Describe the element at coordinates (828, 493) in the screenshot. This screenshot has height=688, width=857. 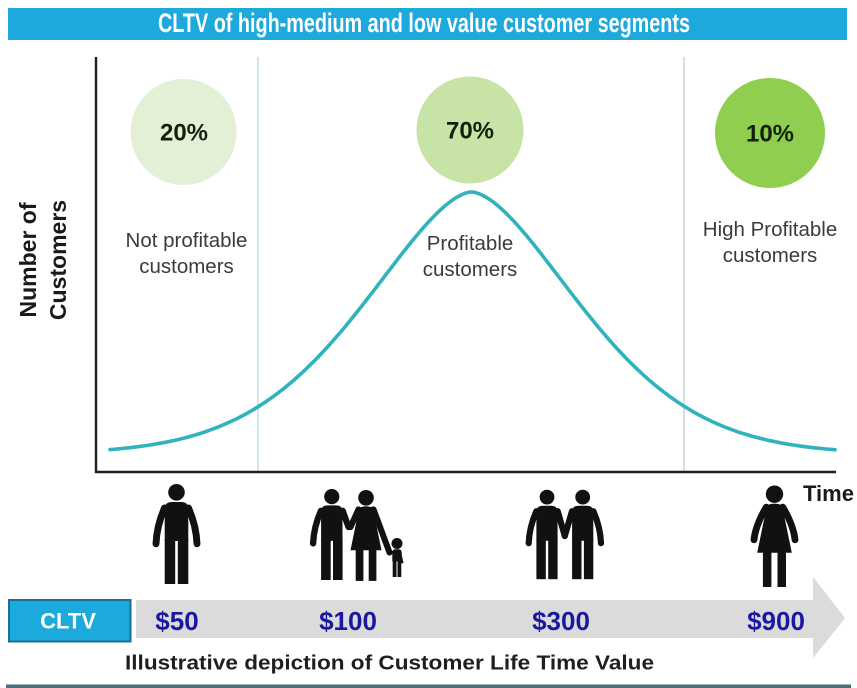
I see `svg-text: Time` at that location.